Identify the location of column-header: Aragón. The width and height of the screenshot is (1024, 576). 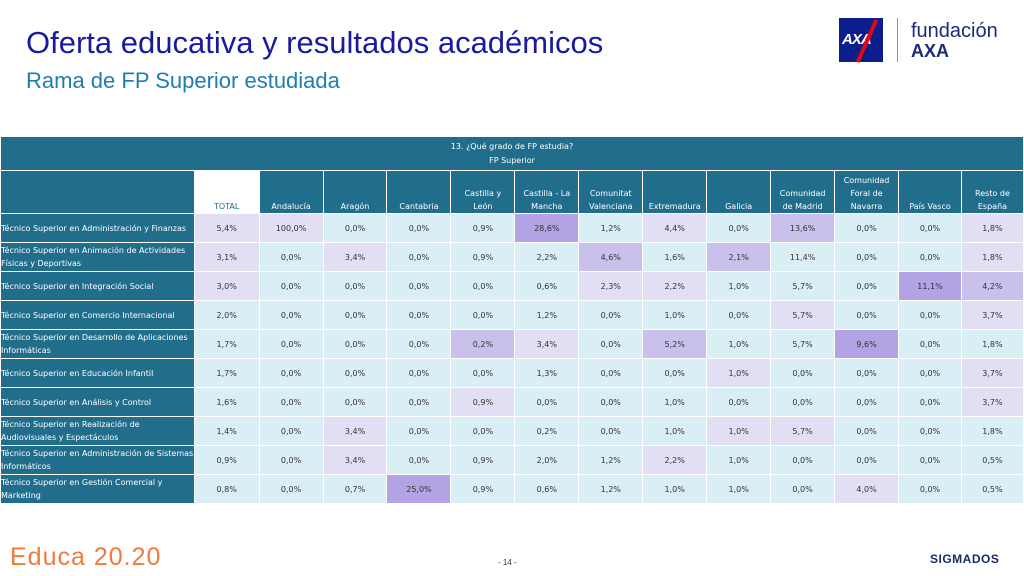
(355, 192).